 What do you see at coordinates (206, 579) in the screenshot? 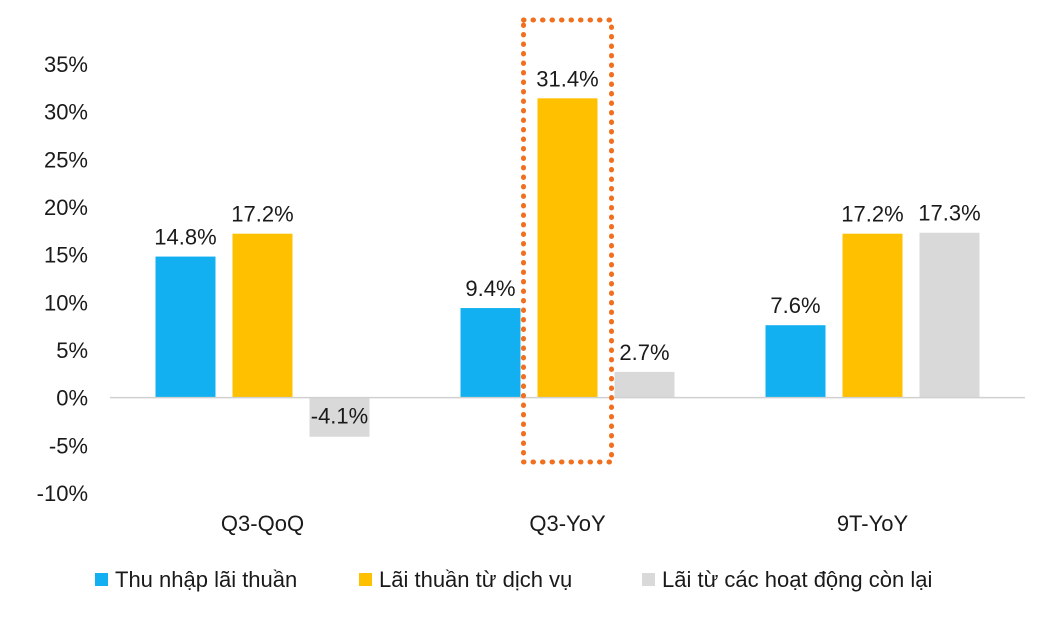
I see `legend-label: Thu nhập lãi thuần` at bounding box center [206, 579].